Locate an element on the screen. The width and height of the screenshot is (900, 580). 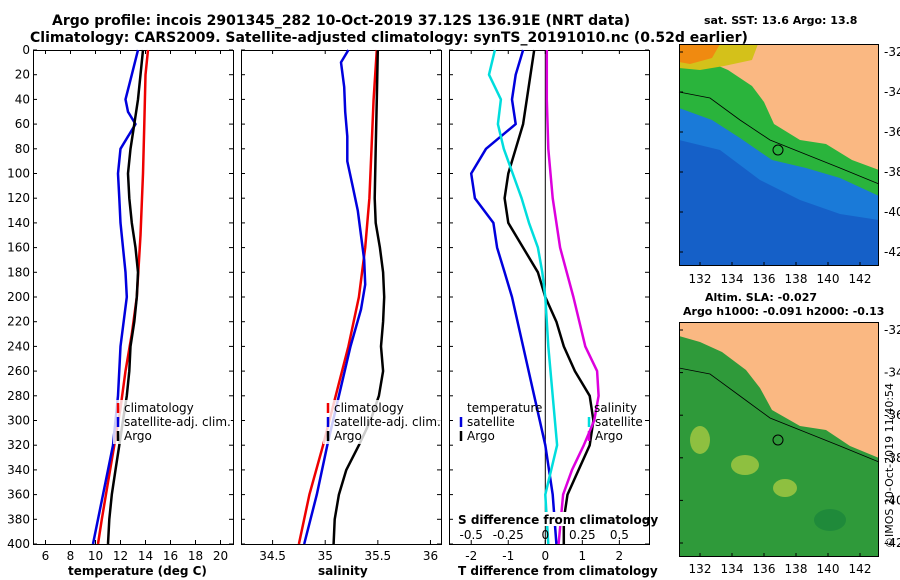
depth-tick-label: 400 is located at coordinates (18, 544).